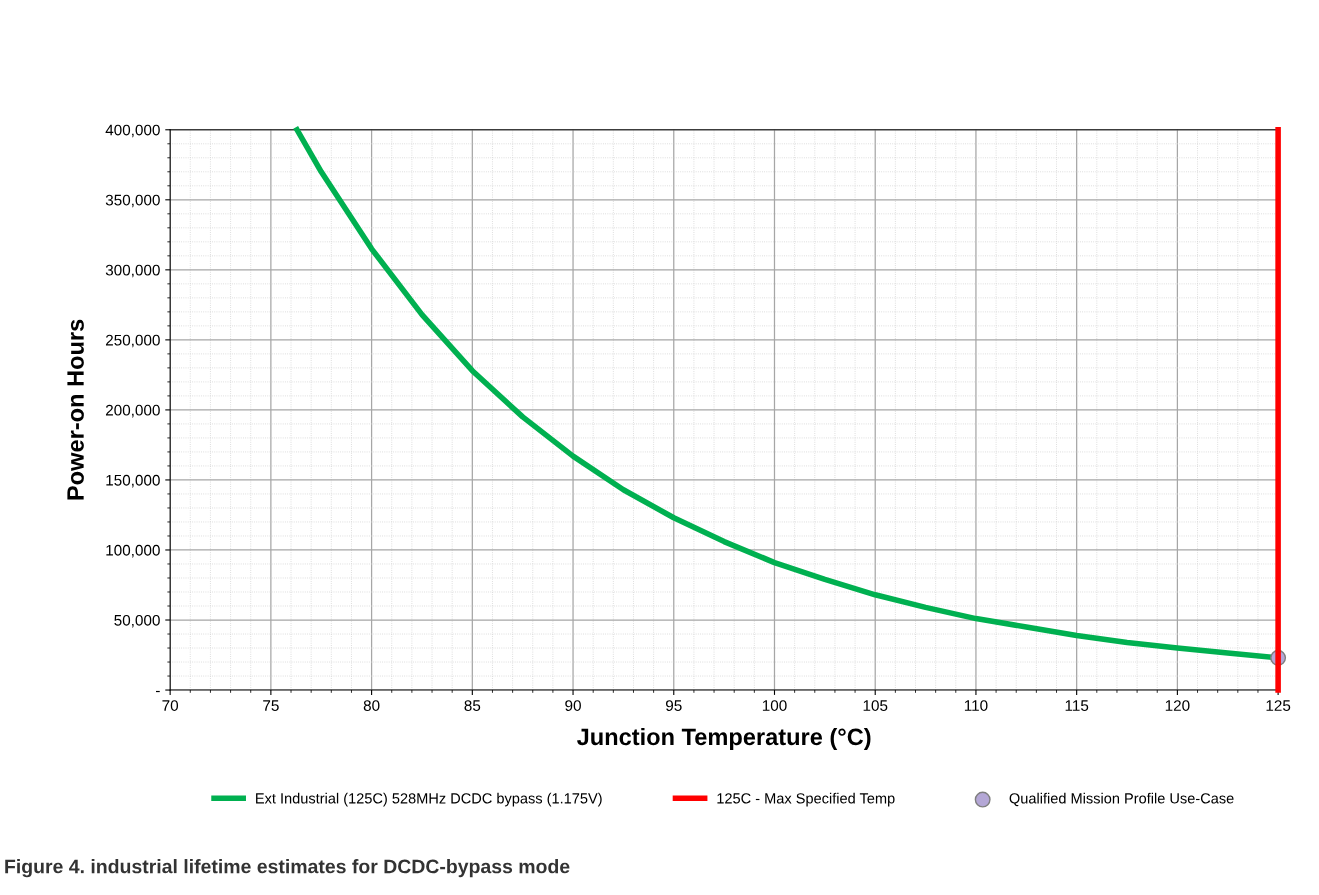 This screenshot has width=1319, height=895. What do you see at coordinates (429, 799) in the screenshot?
I see `legend-label: Ext Industrial (125C) 528MHz DCDC bypass (1.175V)` at bounding box center [429, 799].